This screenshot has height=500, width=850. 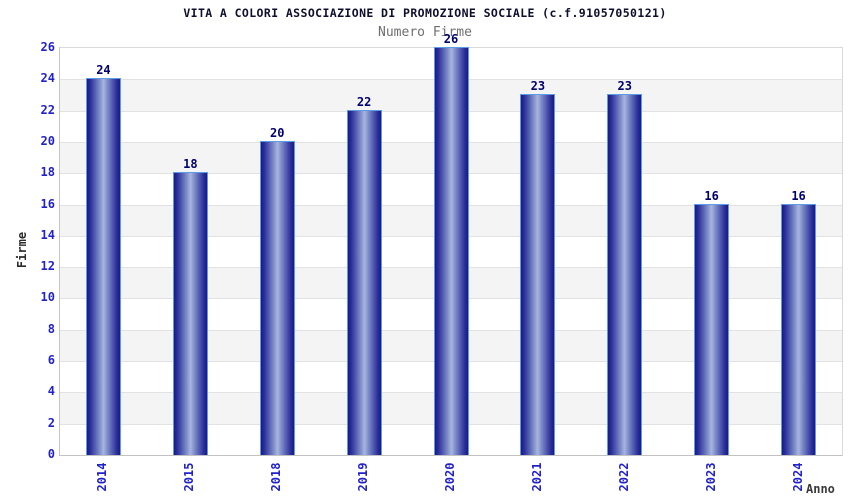 I want to click on y-axis-labels: 0 2 4 6 8 10 12 14 16 18 20 22 24 26, so click(x=27, y=250).